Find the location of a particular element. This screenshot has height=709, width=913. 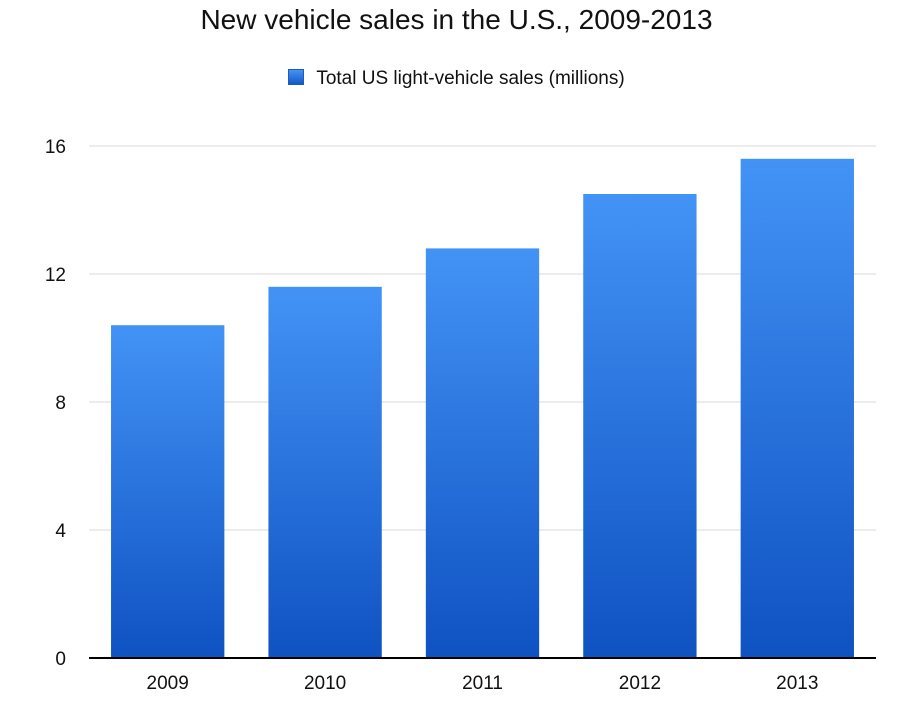

y-tick-label: 8 is located at coordinates (60, 403).